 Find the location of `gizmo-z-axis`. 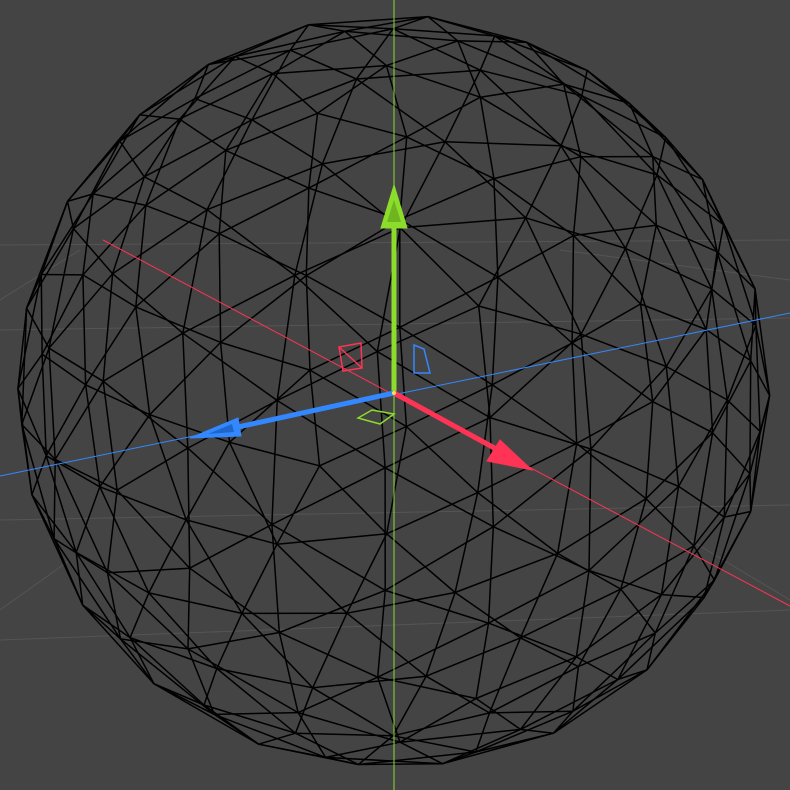

gizmo-z-axis is located at coordinates (292, 414).